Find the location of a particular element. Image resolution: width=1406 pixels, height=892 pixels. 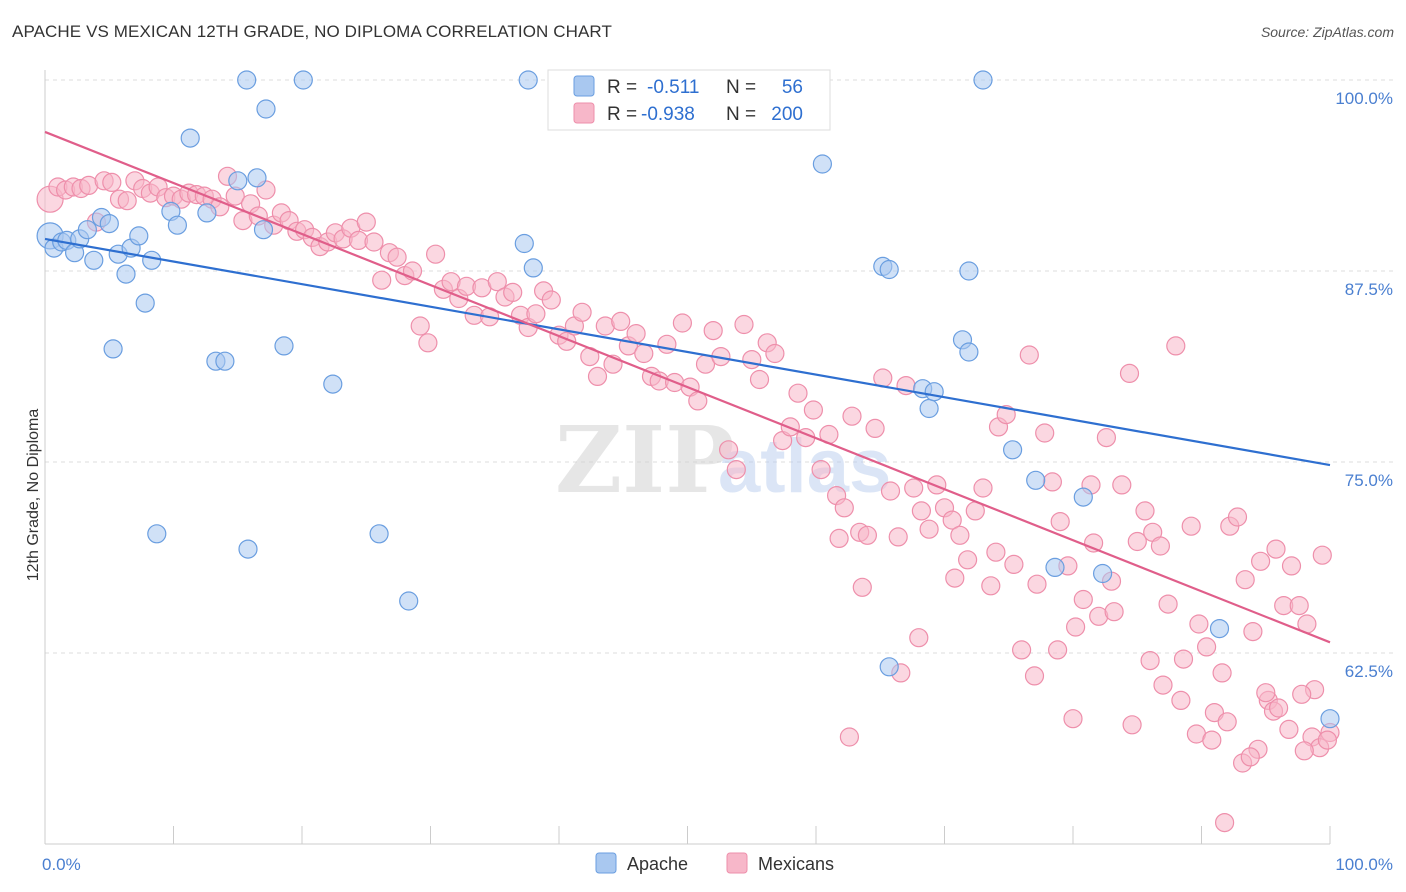

y-tick-label: 100.0% is located at coordinates (1364, 98).